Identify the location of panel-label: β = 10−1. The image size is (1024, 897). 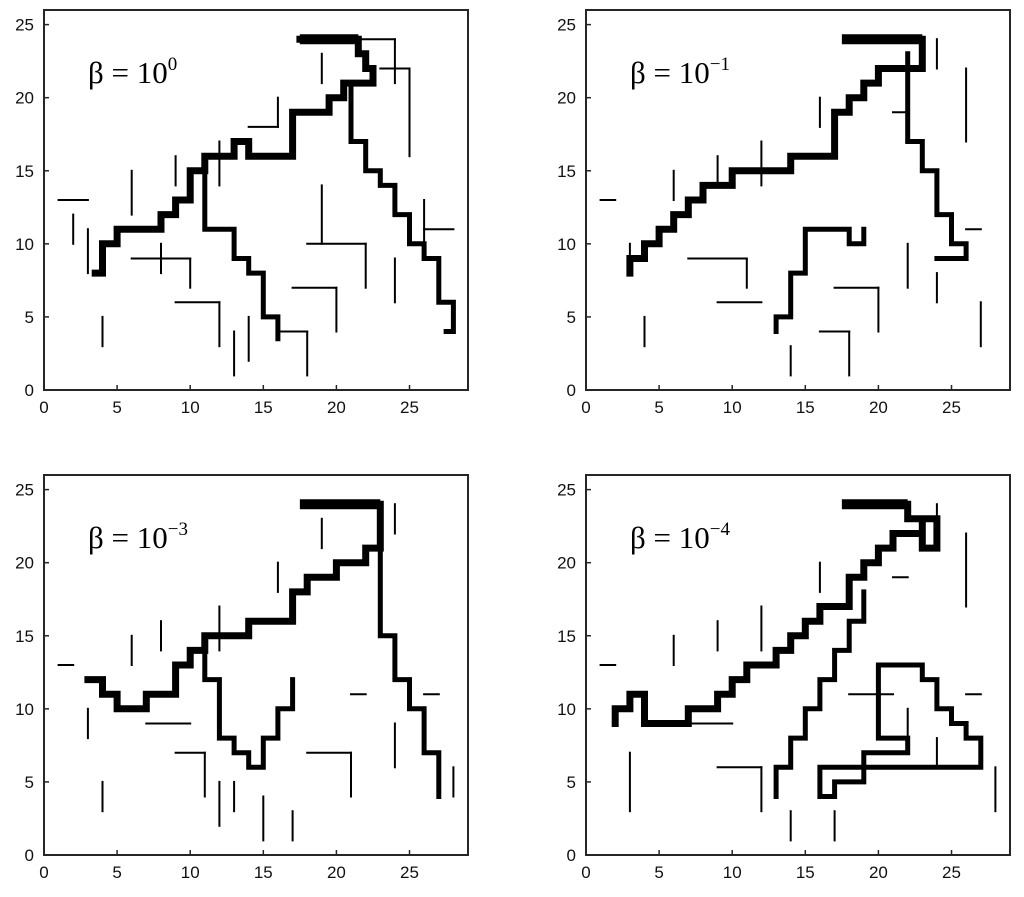
(680, 72).